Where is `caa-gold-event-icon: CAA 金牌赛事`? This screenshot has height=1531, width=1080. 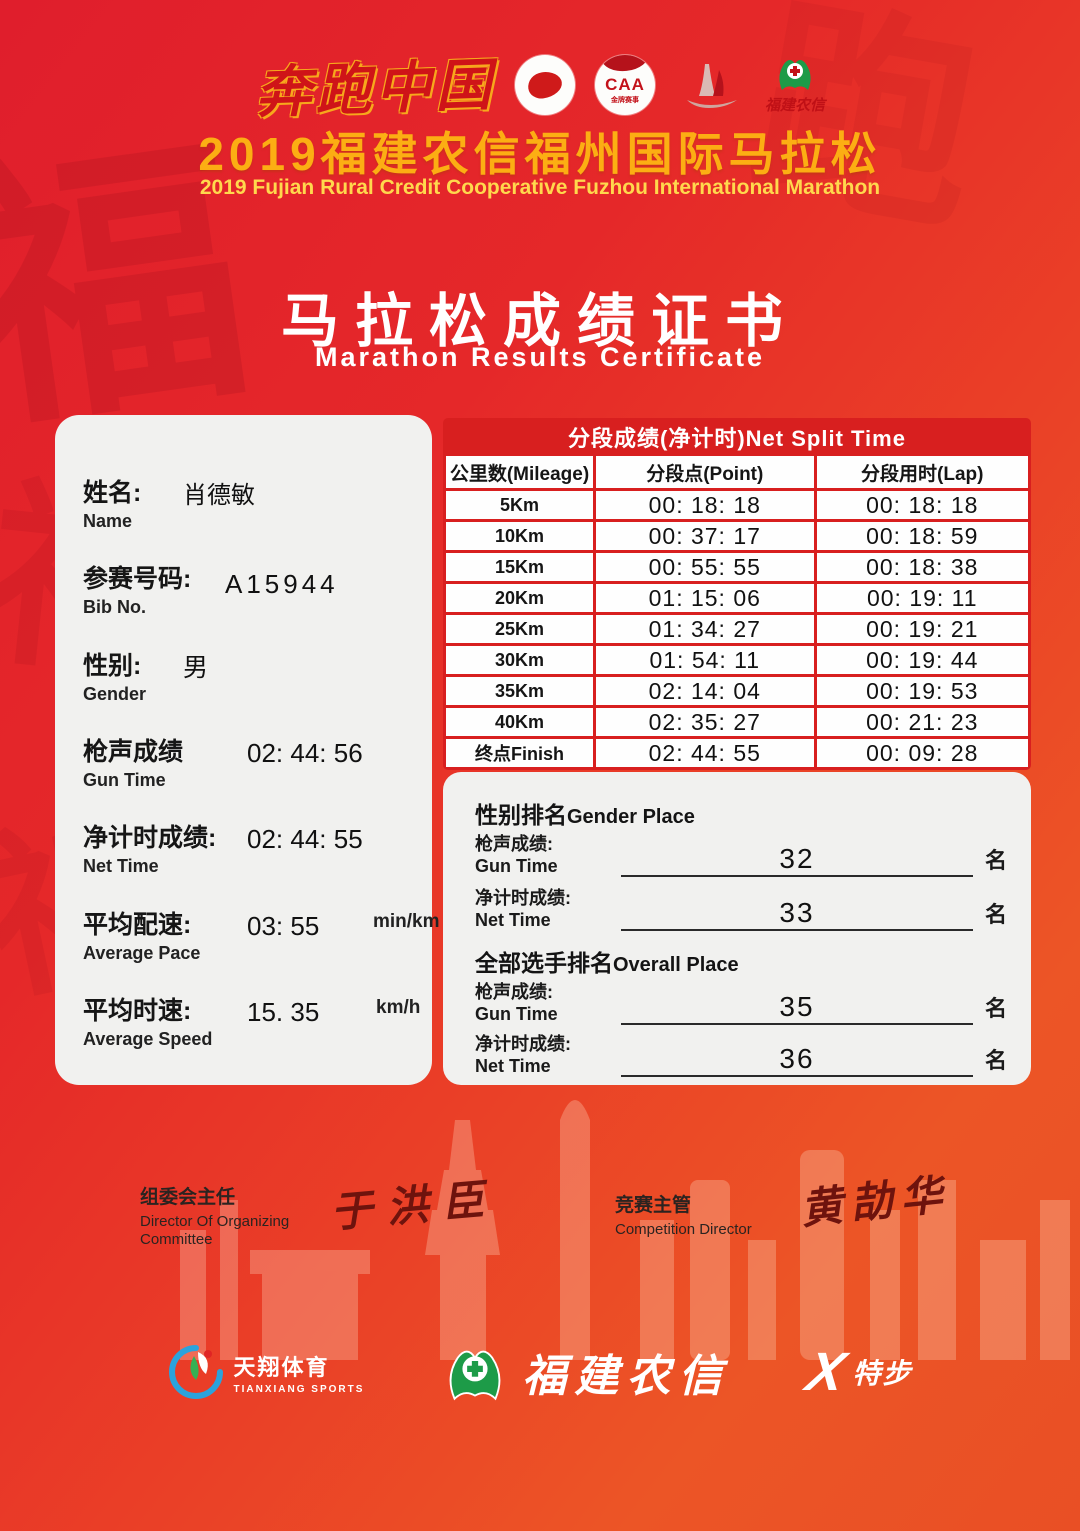 caa-gold-event-icon: CAA 金牌赛事 is located at coordinates (624, 84).